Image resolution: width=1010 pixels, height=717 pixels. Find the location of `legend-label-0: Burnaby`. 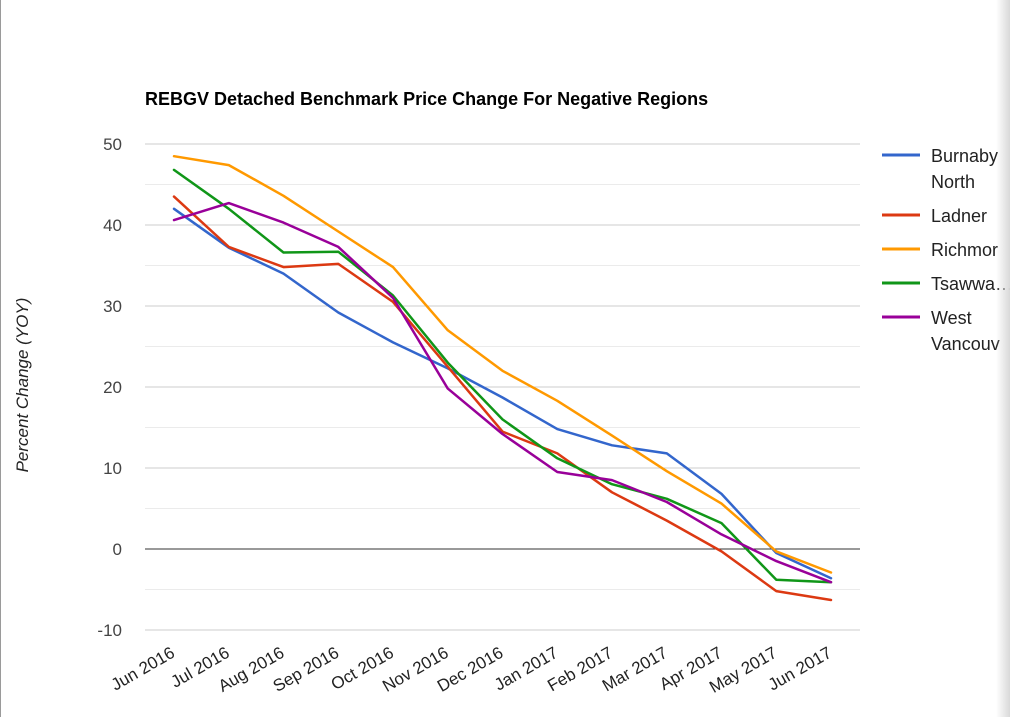

legend-label-0: Burnaby is located at coordinates (964, 156).